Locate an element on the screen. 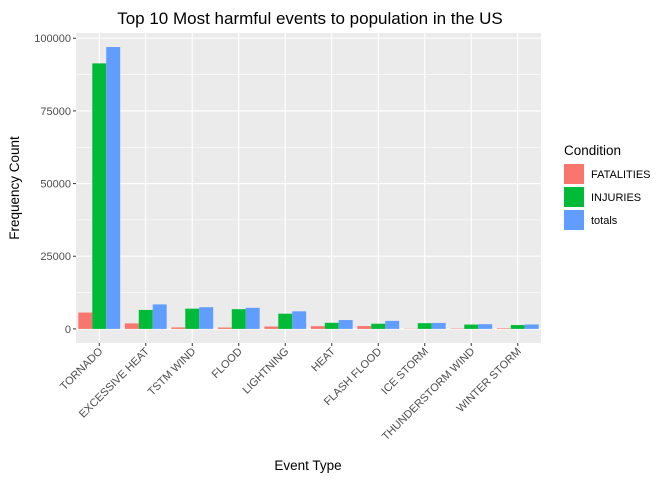 This screenshot has width=672, height=480. legend-key-fatalities is located at coordinates (574, 174).